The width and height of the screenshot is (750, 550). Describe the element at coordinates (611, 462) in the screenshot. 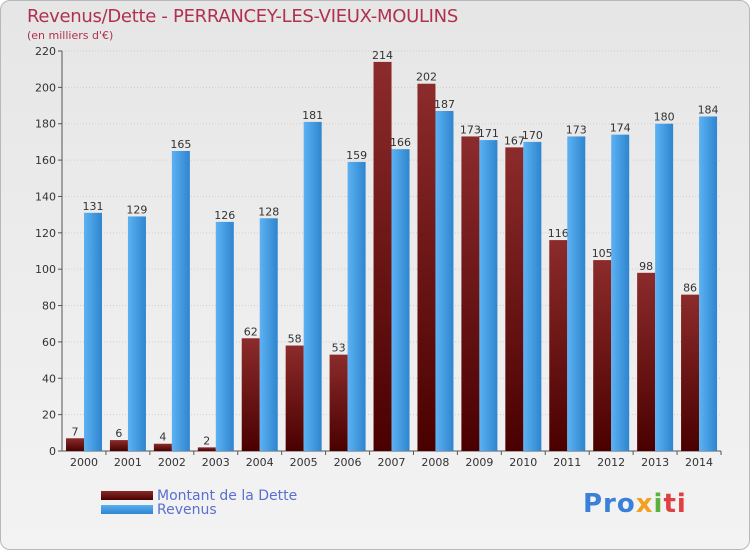

I see `x-tick-label: 2012` at that location.